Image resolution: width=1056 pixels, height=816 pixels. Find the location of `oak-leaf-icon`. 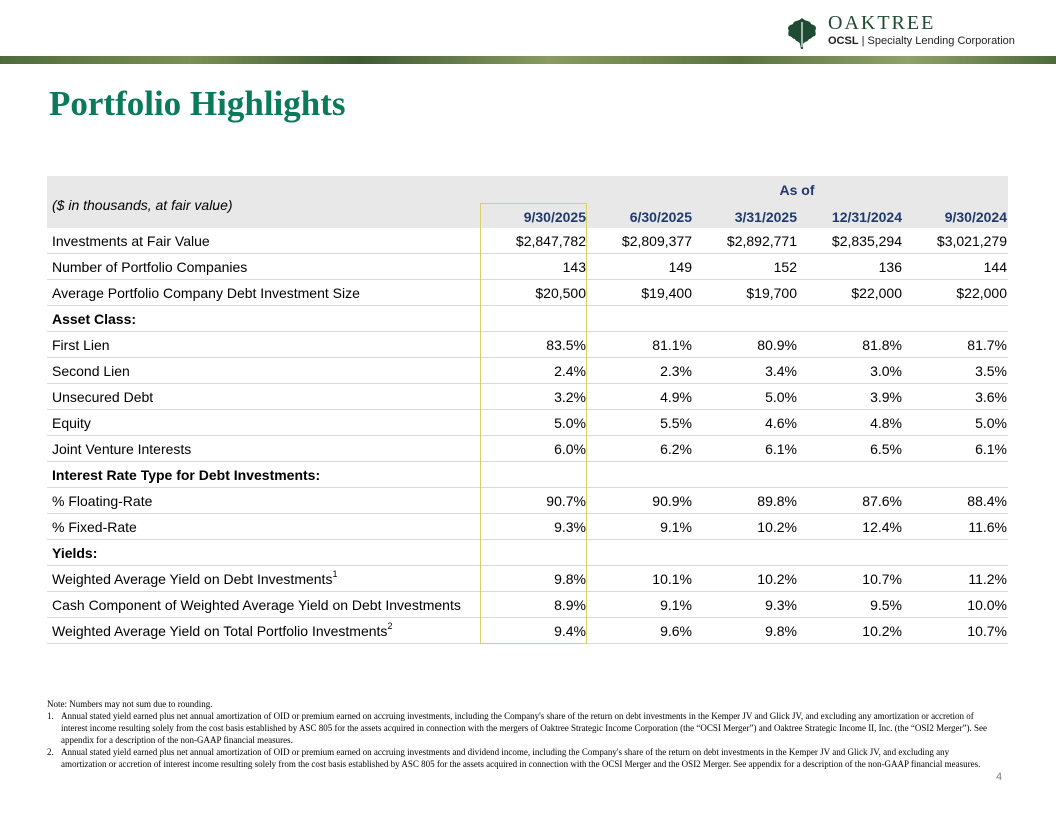

oak-leaf-icon is located at coordinates (802, 33).